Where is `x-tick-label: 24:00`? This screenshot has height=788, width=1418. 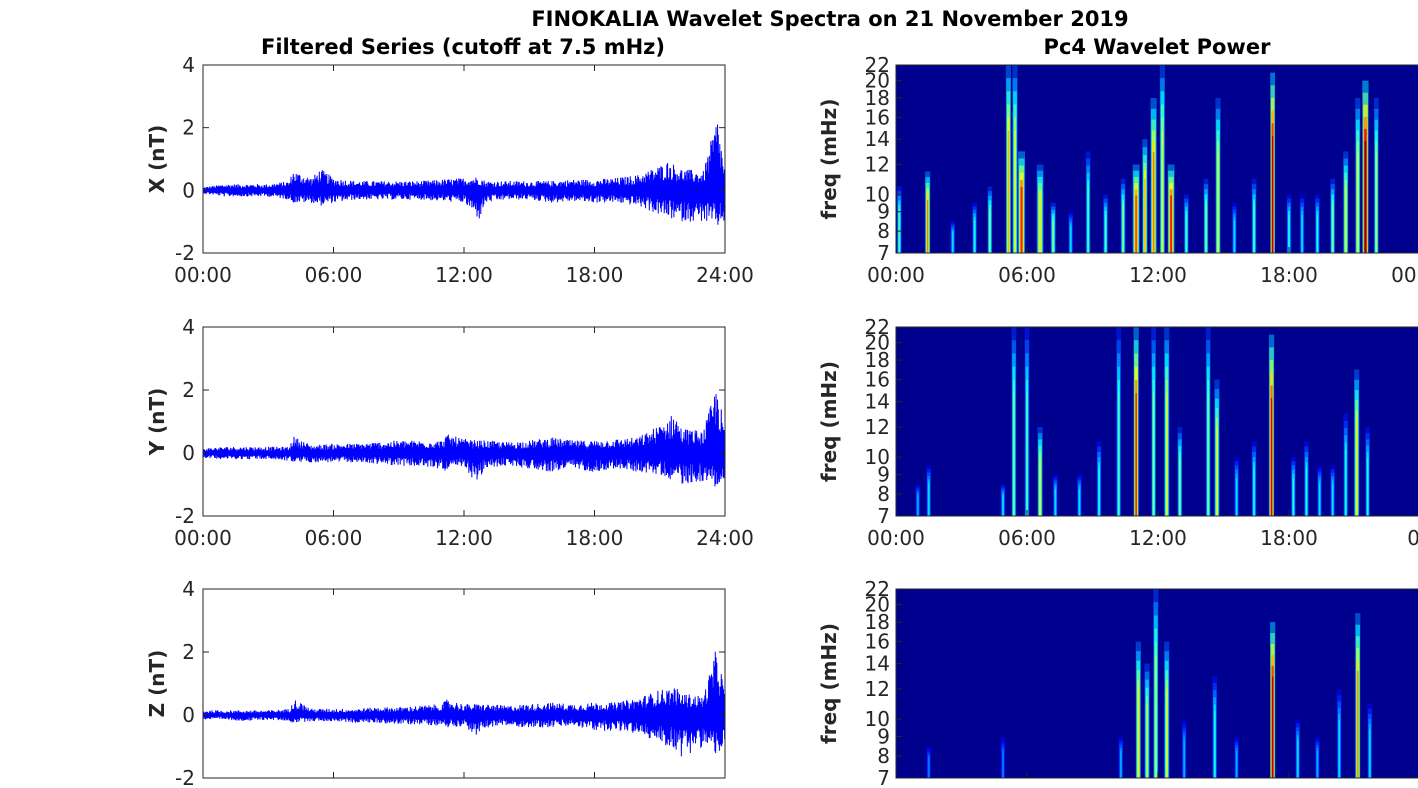
x-tick-label: 24:00 is located at coordinates (725, 538).